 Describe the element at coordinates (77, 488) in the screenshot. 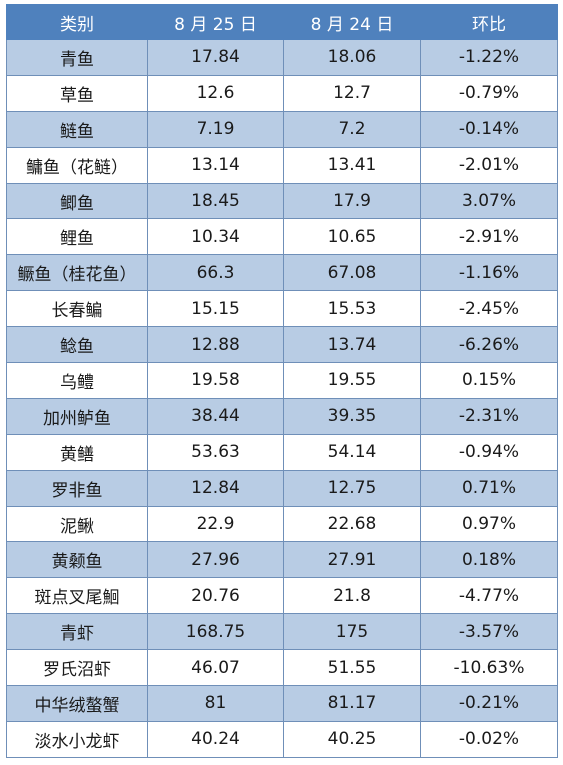

I see `cell-category: 罗非鱼` at that location.